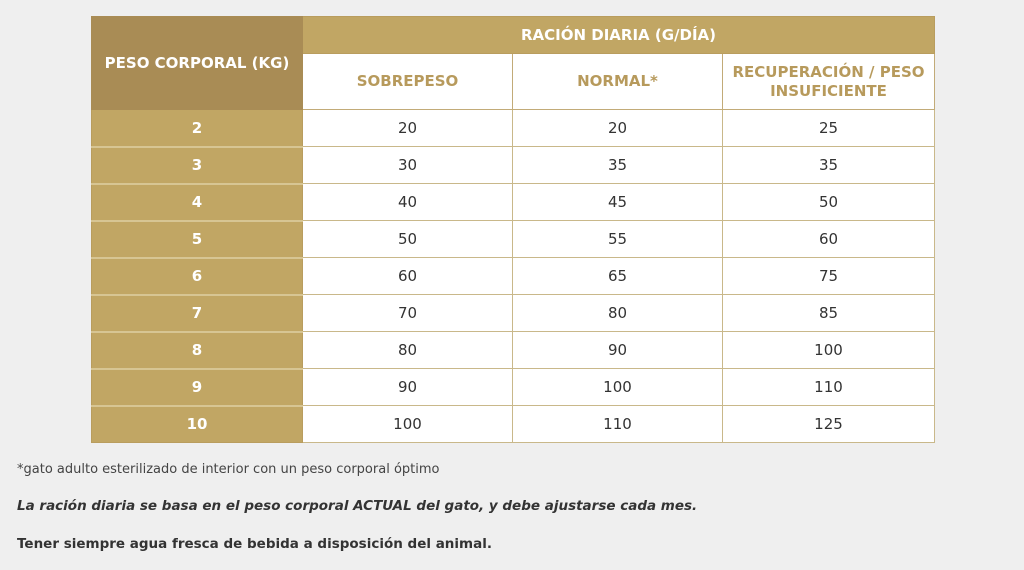 The width and height of the screenshot is (1024, 570). What do you see at coordinates (617, 313) in the screenshot?
I see `normal-cell: 80` at bounding box center [617, 313].